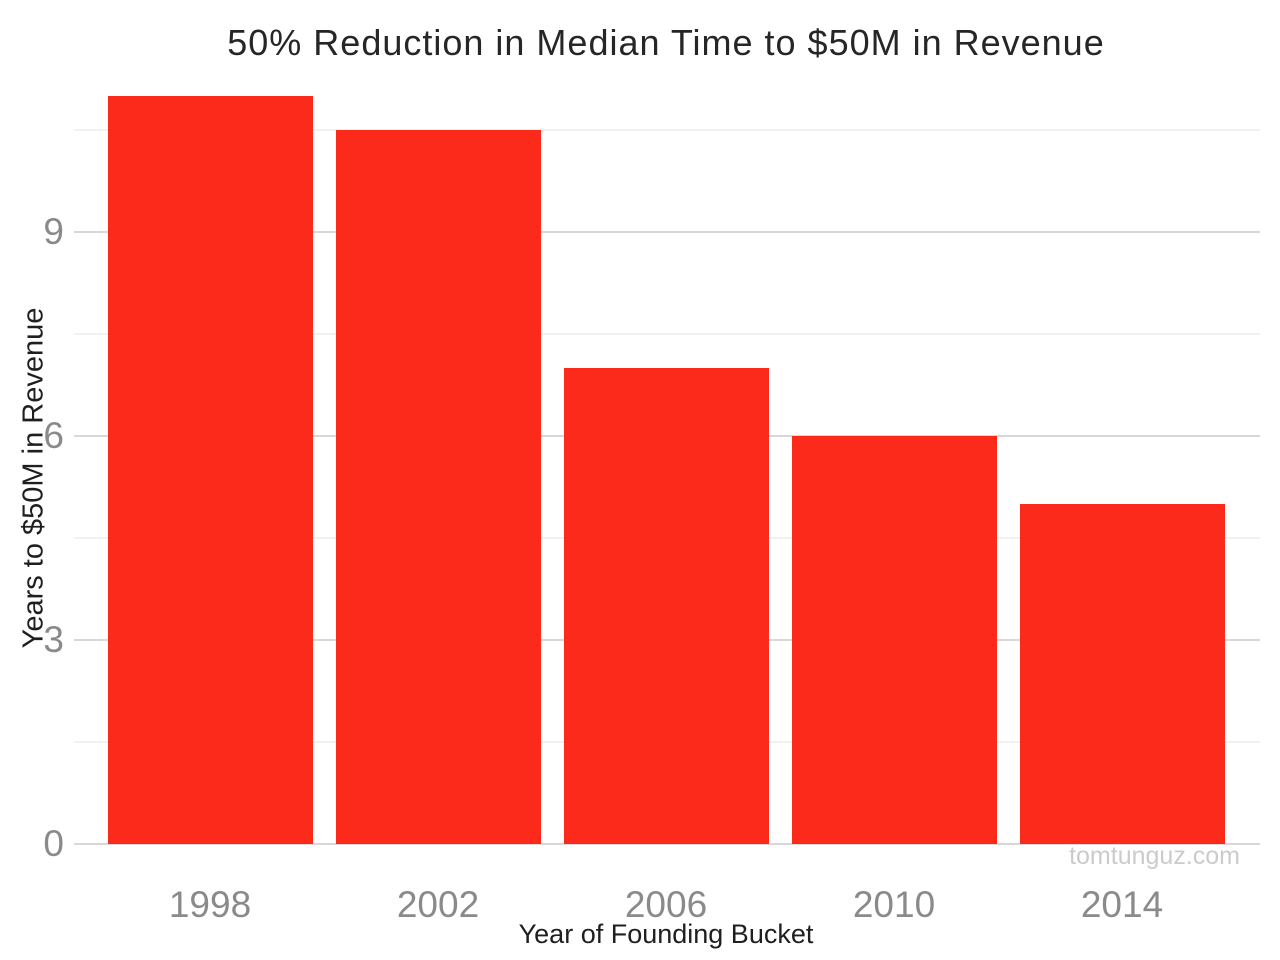 The height and width of the screenshot is (960, 1280). What do you see at coordinates (1122, 904) in the screenshot?
I see `x-tick-label: 2014` at bounding box center [1122, 904].